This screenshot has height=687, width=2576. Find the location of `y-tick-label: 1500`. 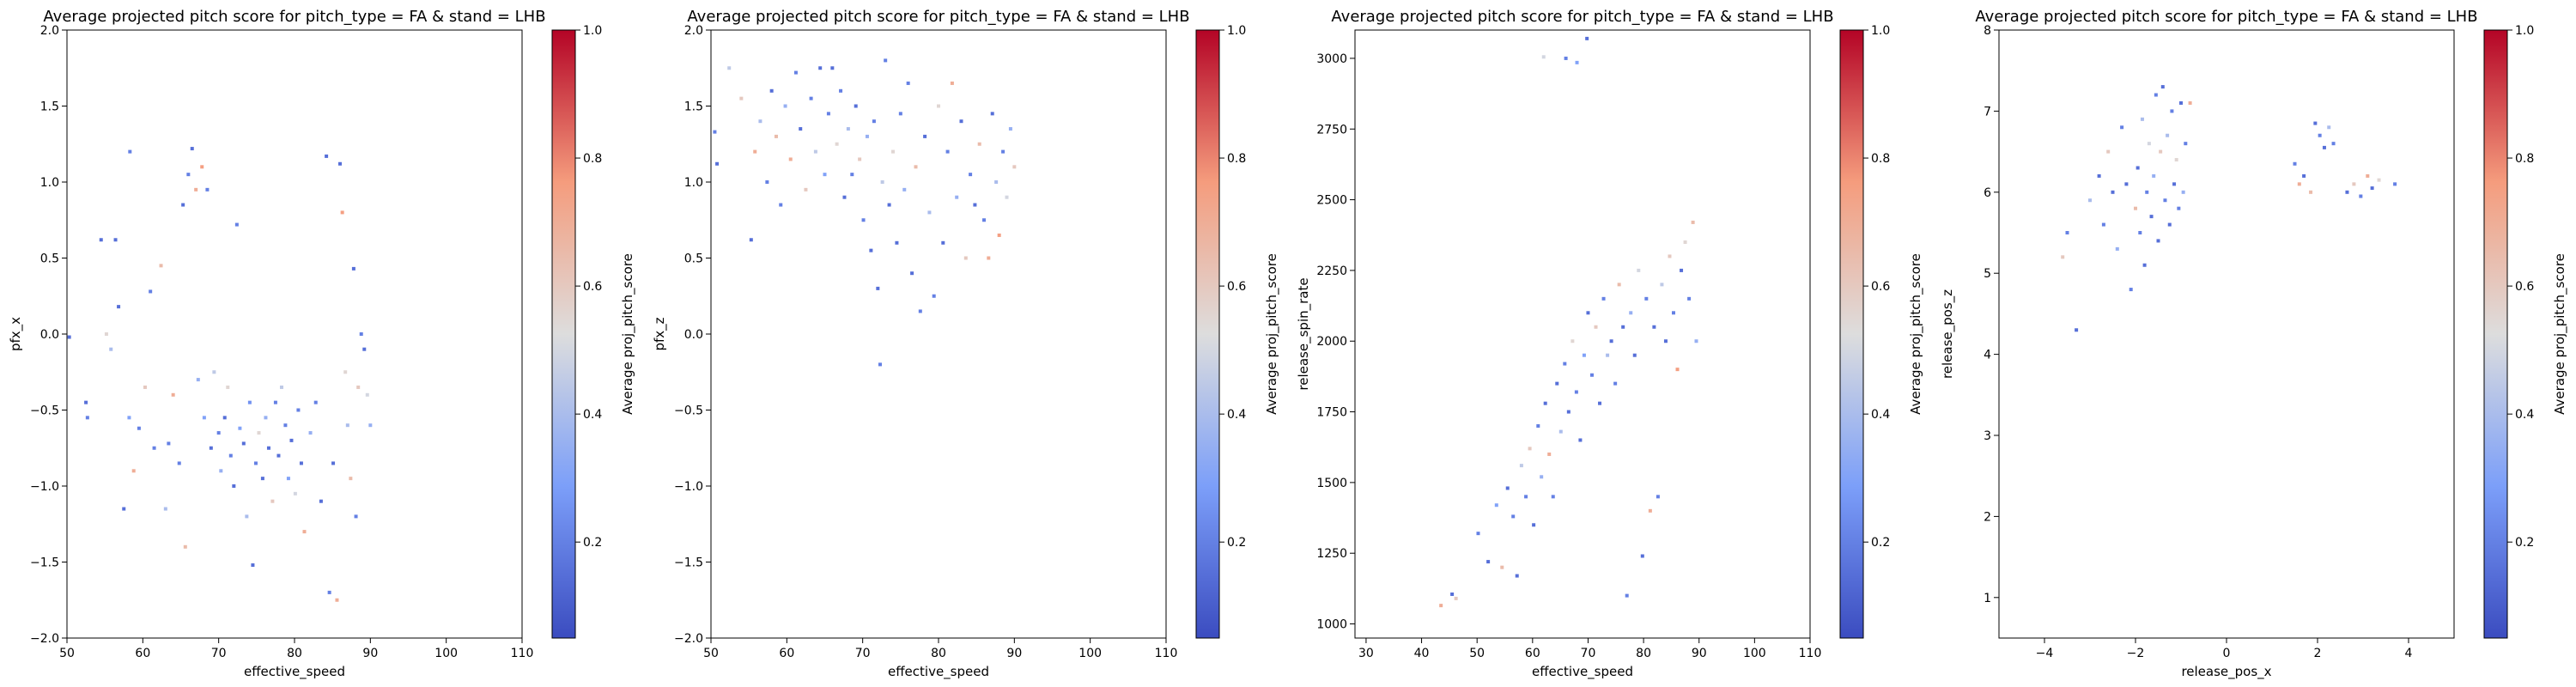

y-tick-label: 1500 is located at coordinates (1331, 483).